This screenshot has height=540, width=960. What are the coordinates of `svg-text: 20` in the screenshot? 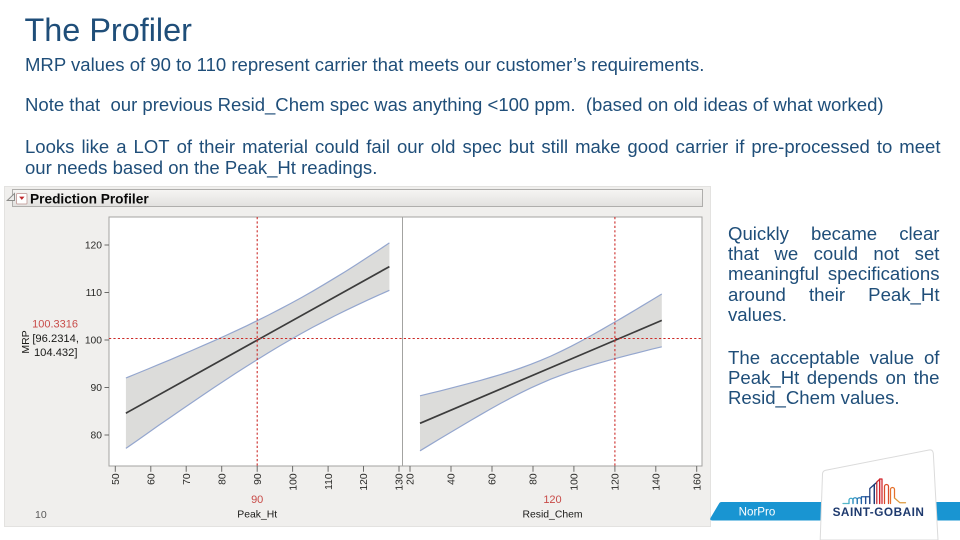 It's located at (411, 479).